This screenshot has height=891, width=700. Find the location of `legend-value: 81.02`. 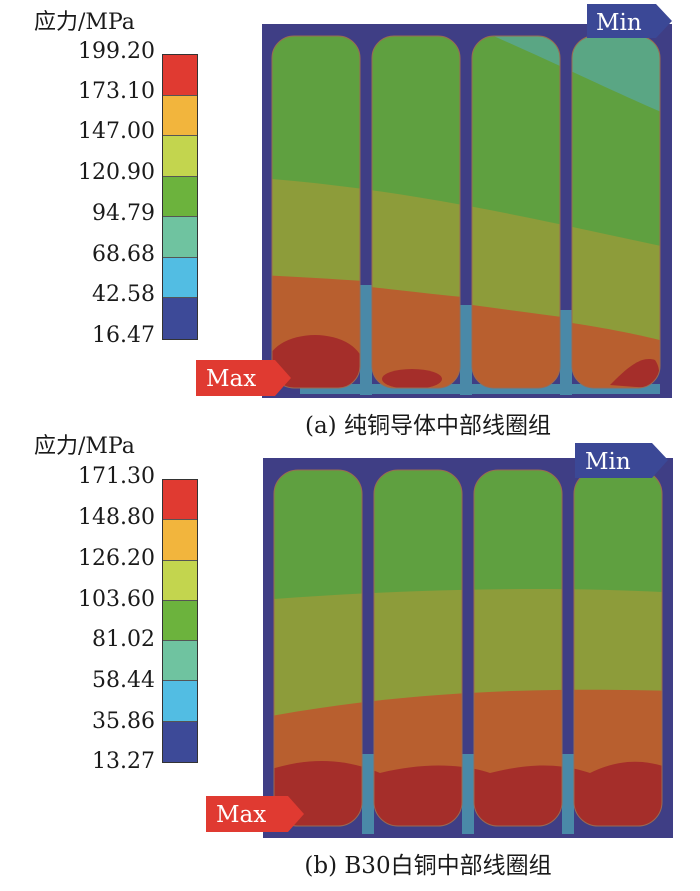

legend-value: 81.02 is located at coordinates (123, 639).